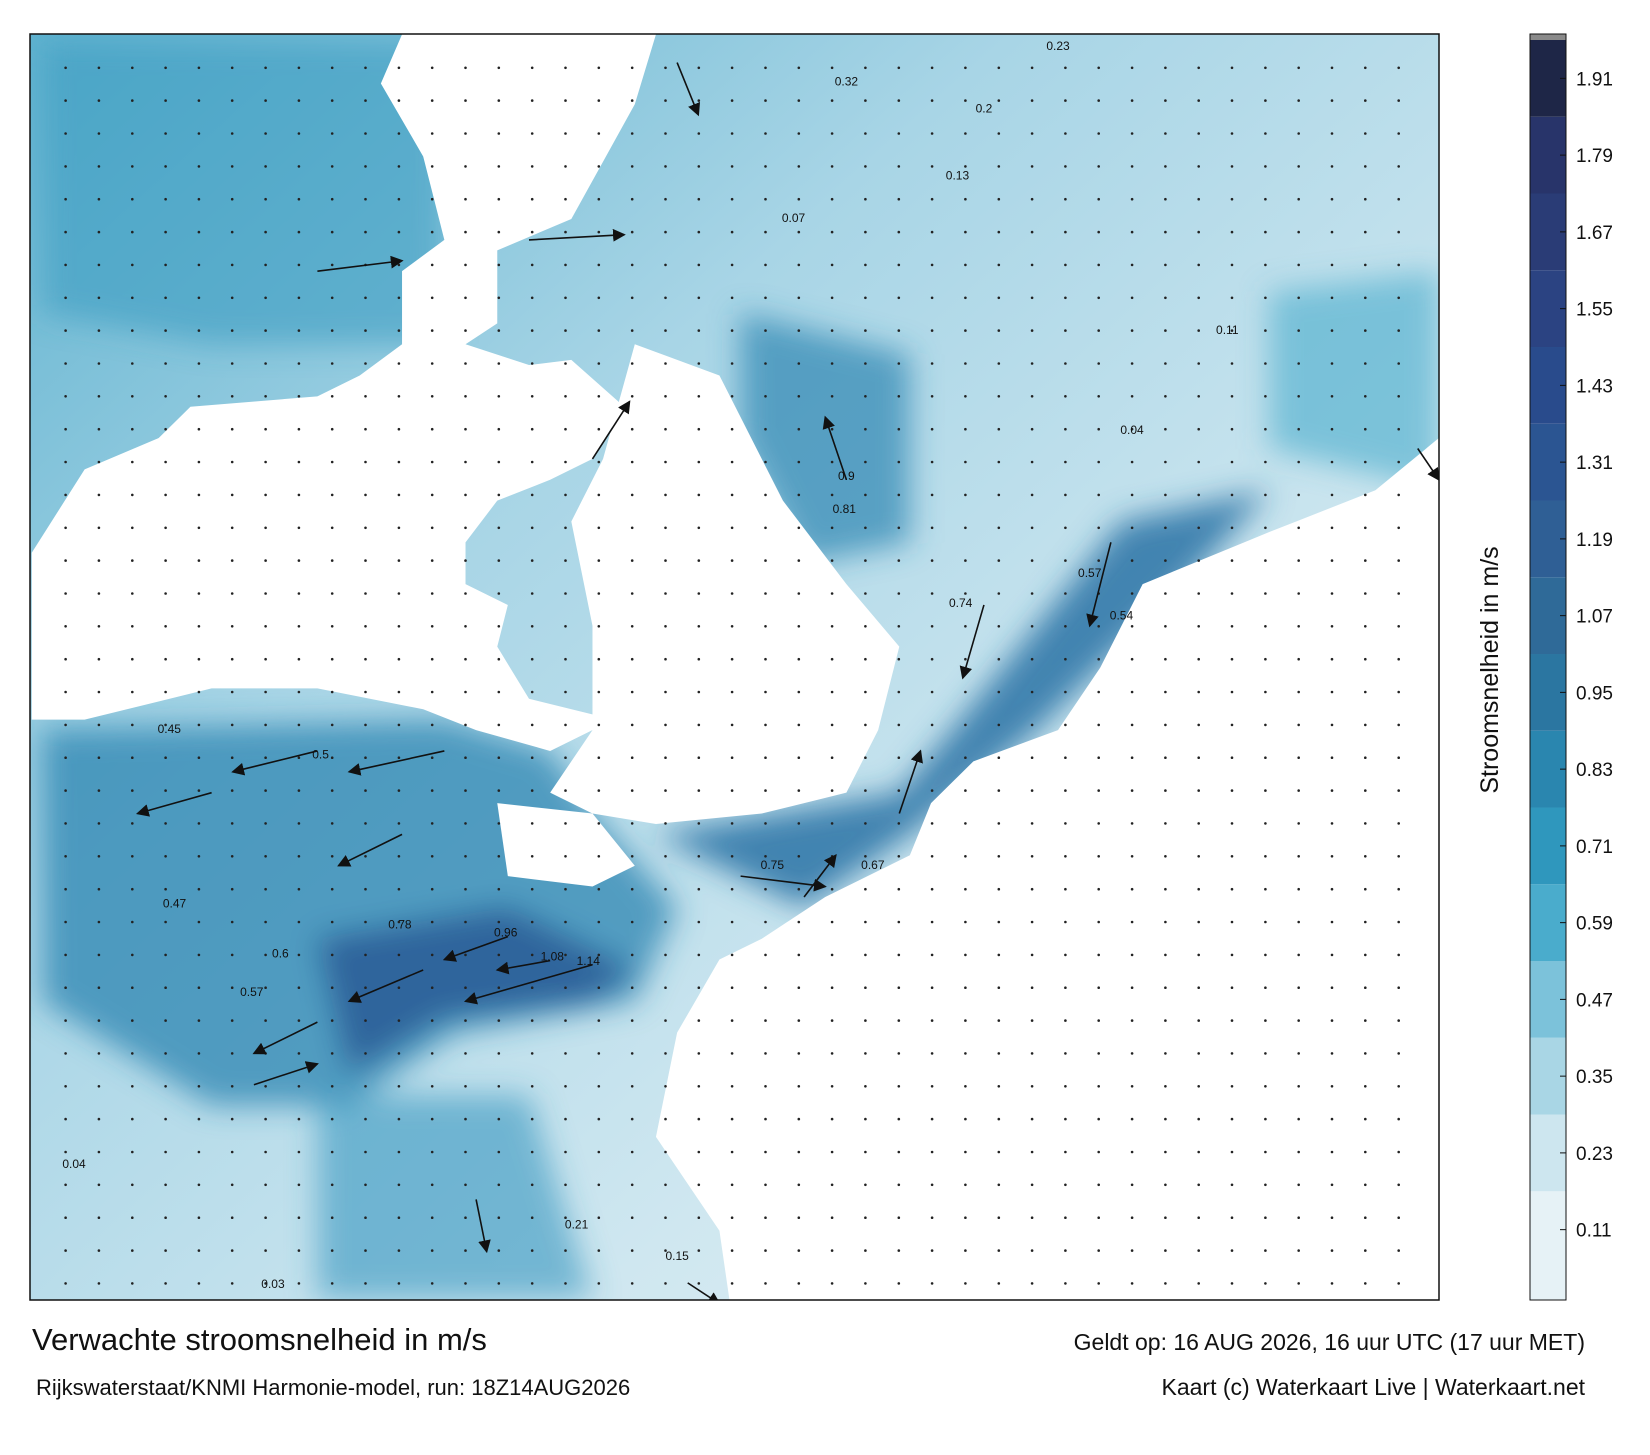 The height and width of the screenshot is (1455, 1650). I want to click on colorbar-tick-label: 1.55, so click(1594, 310).